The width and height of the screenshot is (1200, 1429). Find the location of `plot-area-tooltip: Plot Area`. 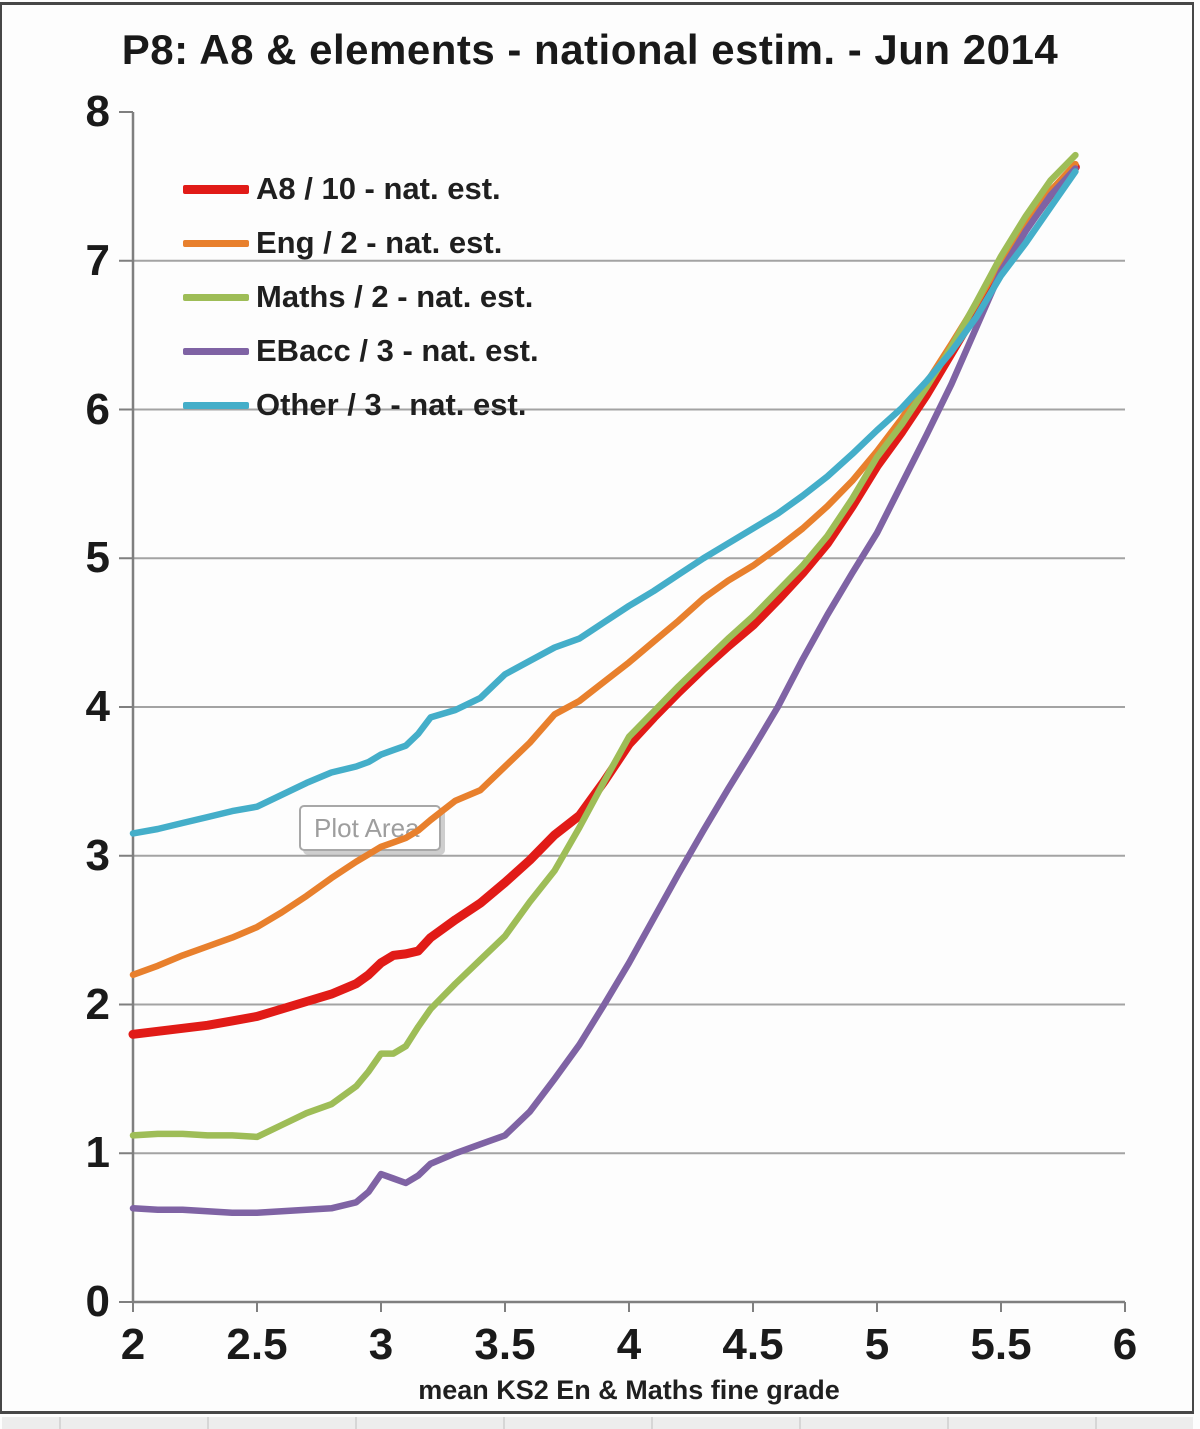

plot-area-tooltip: Plot Area is located at coordinates (370, 828).